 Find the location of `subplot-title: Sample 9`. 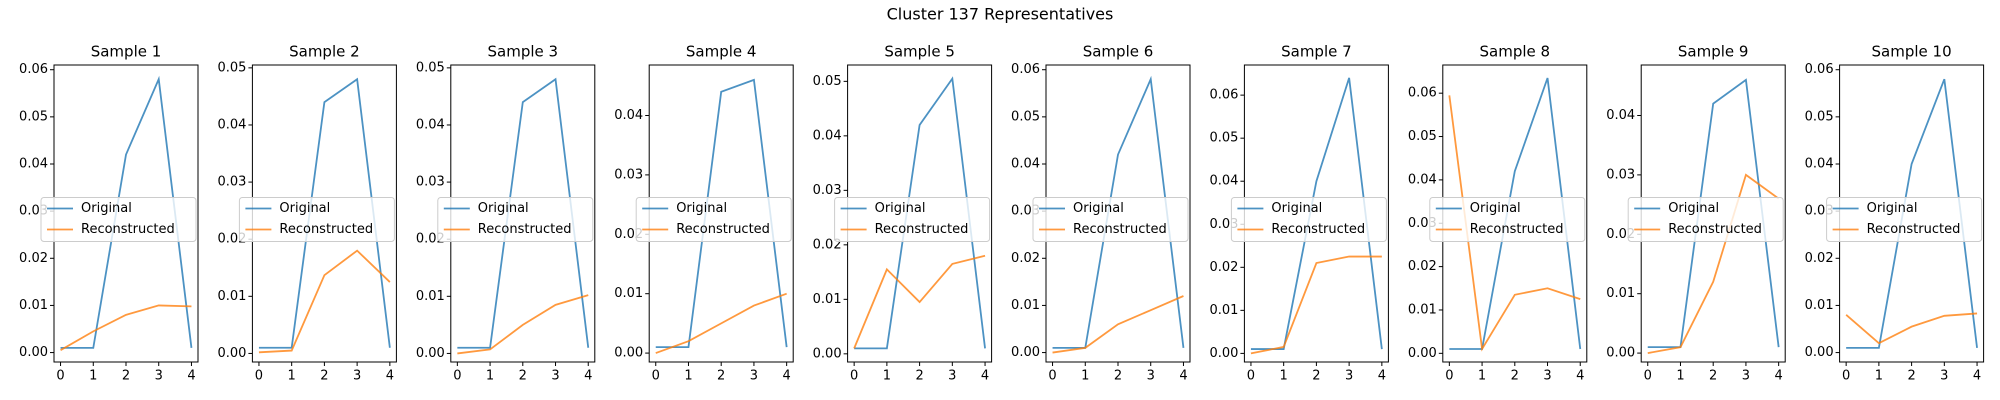

subplot-title: Sample 9 is located at coordinates (1713, 52).